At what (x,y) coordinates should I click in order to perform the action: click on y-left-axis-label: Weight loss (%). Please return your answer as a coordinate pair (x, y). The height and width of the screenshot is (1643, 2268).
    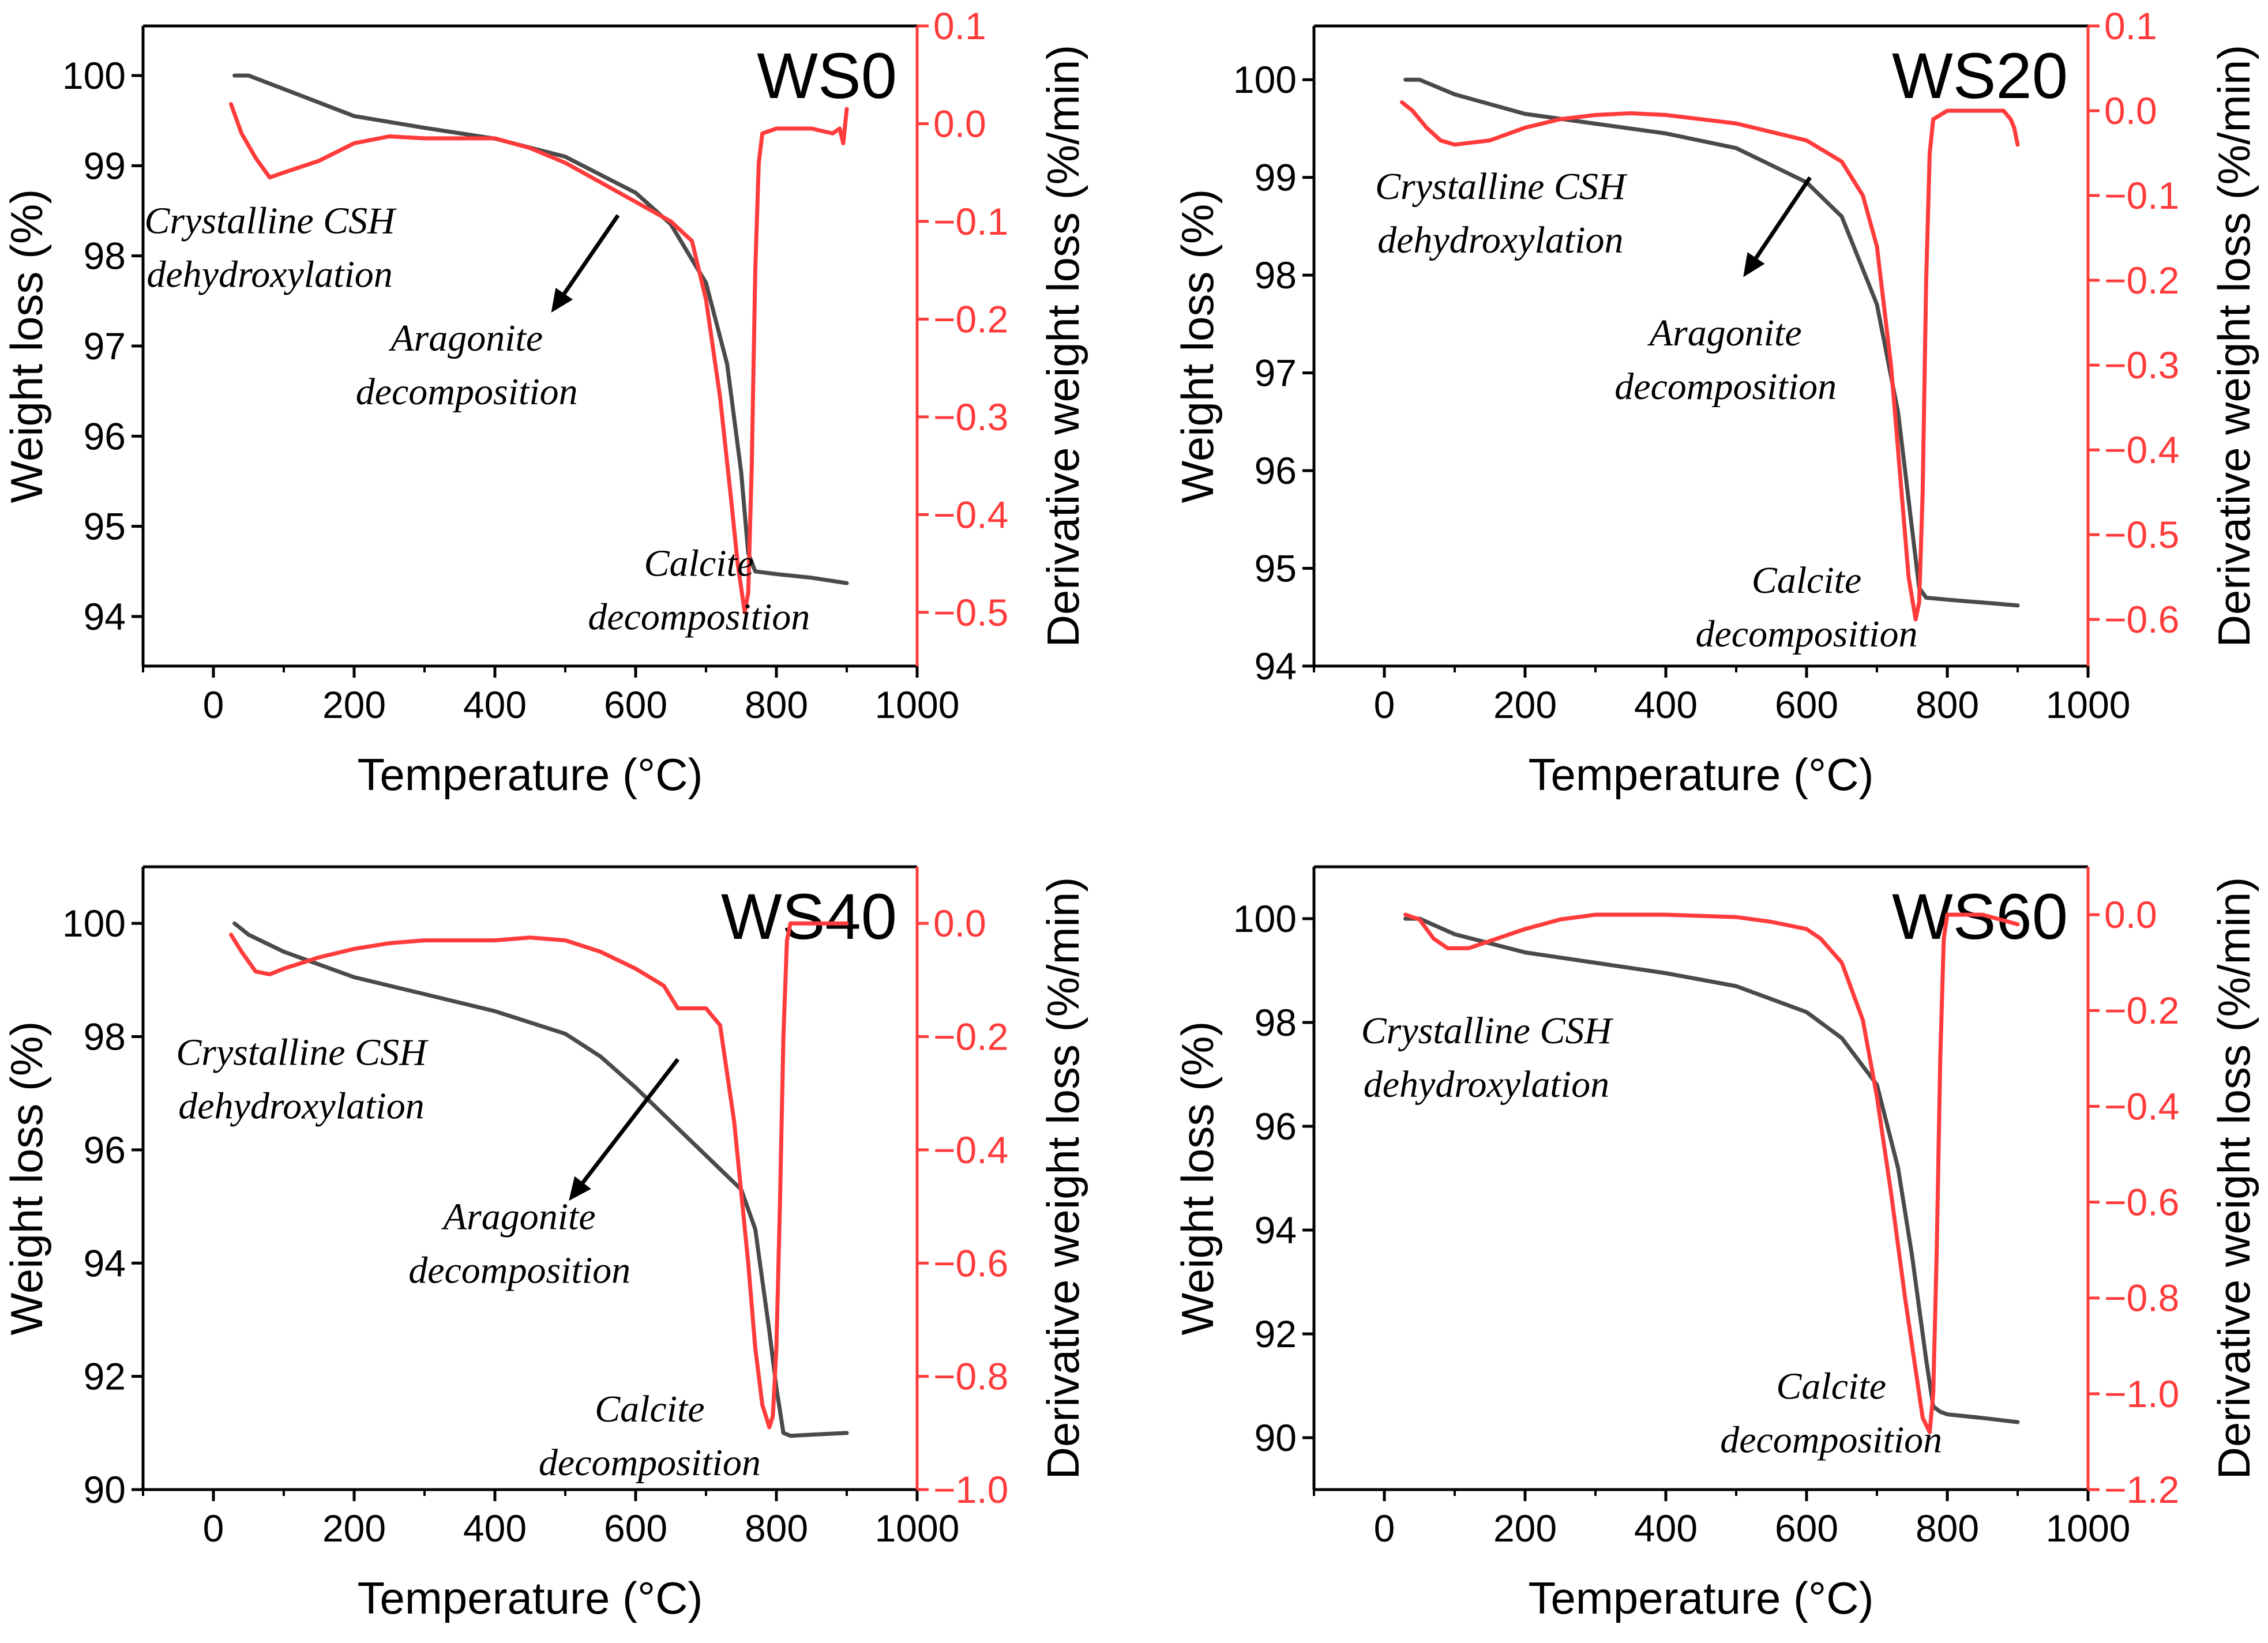
    Looking at the image, I should click on (26, 1178).